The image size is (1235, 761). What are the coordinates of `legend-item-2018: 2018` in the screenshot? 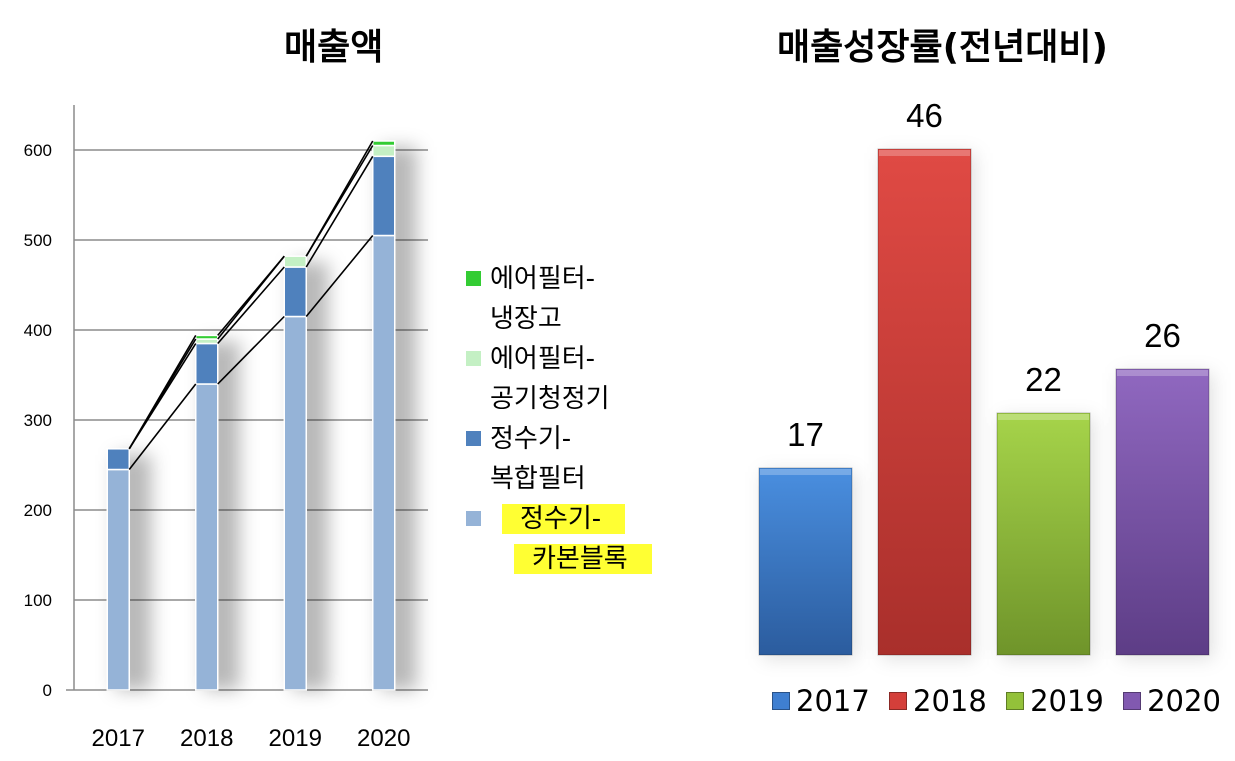 It's located at (938, 701).